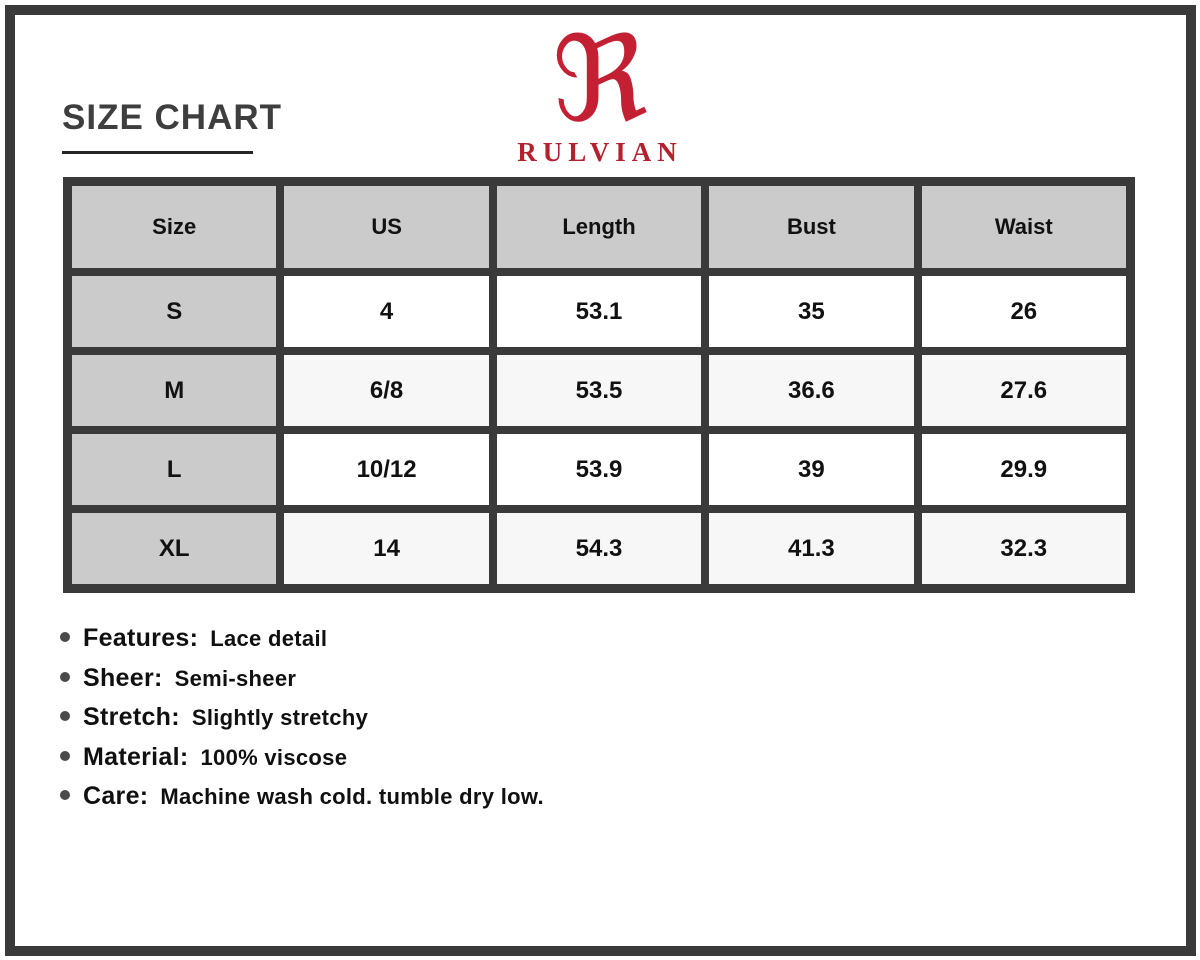  I want to click on detail-value: Lace detail, so click(269, 638).